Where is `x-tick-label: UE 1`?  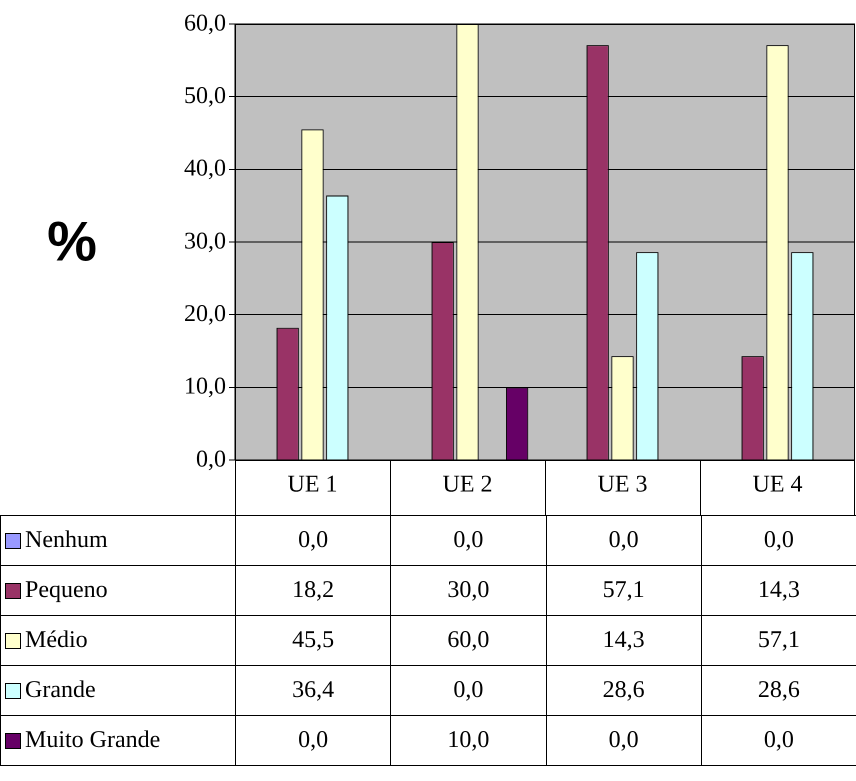
x-tick-label: UE 1 is located at coordinates (313, 485).